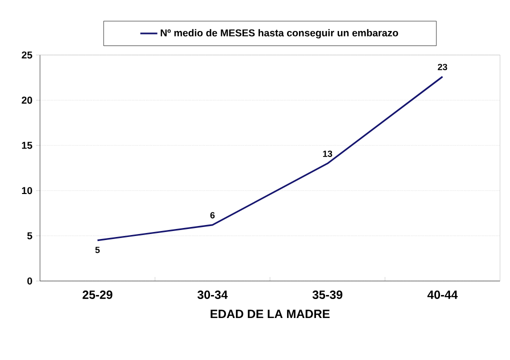  What do you see at coordinates (212, 294) in the screenshot?
I see `x-tick-label: 30-34` at bounding box center [212, 294].